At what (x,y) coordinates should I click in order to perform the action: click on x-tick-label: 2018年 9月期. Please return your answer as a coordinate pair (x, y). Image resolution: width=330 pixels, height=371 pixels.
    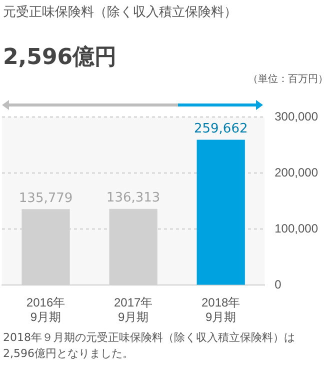
    Looking at the image, I should click on (221, 310).